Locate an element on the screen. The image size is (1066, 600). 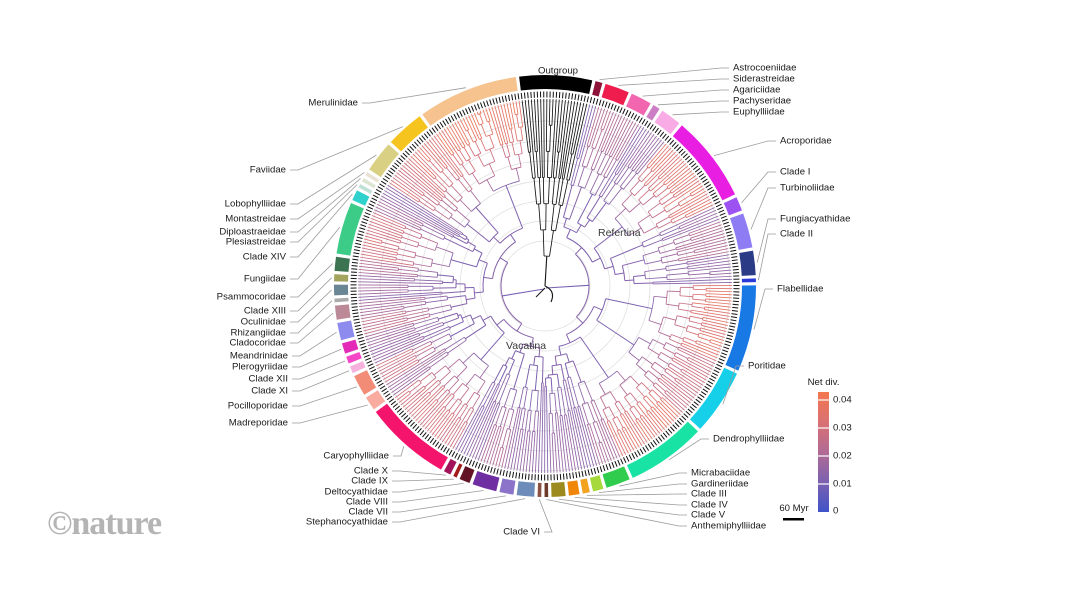
arc-outgroup is located at coordinates (556, 85).